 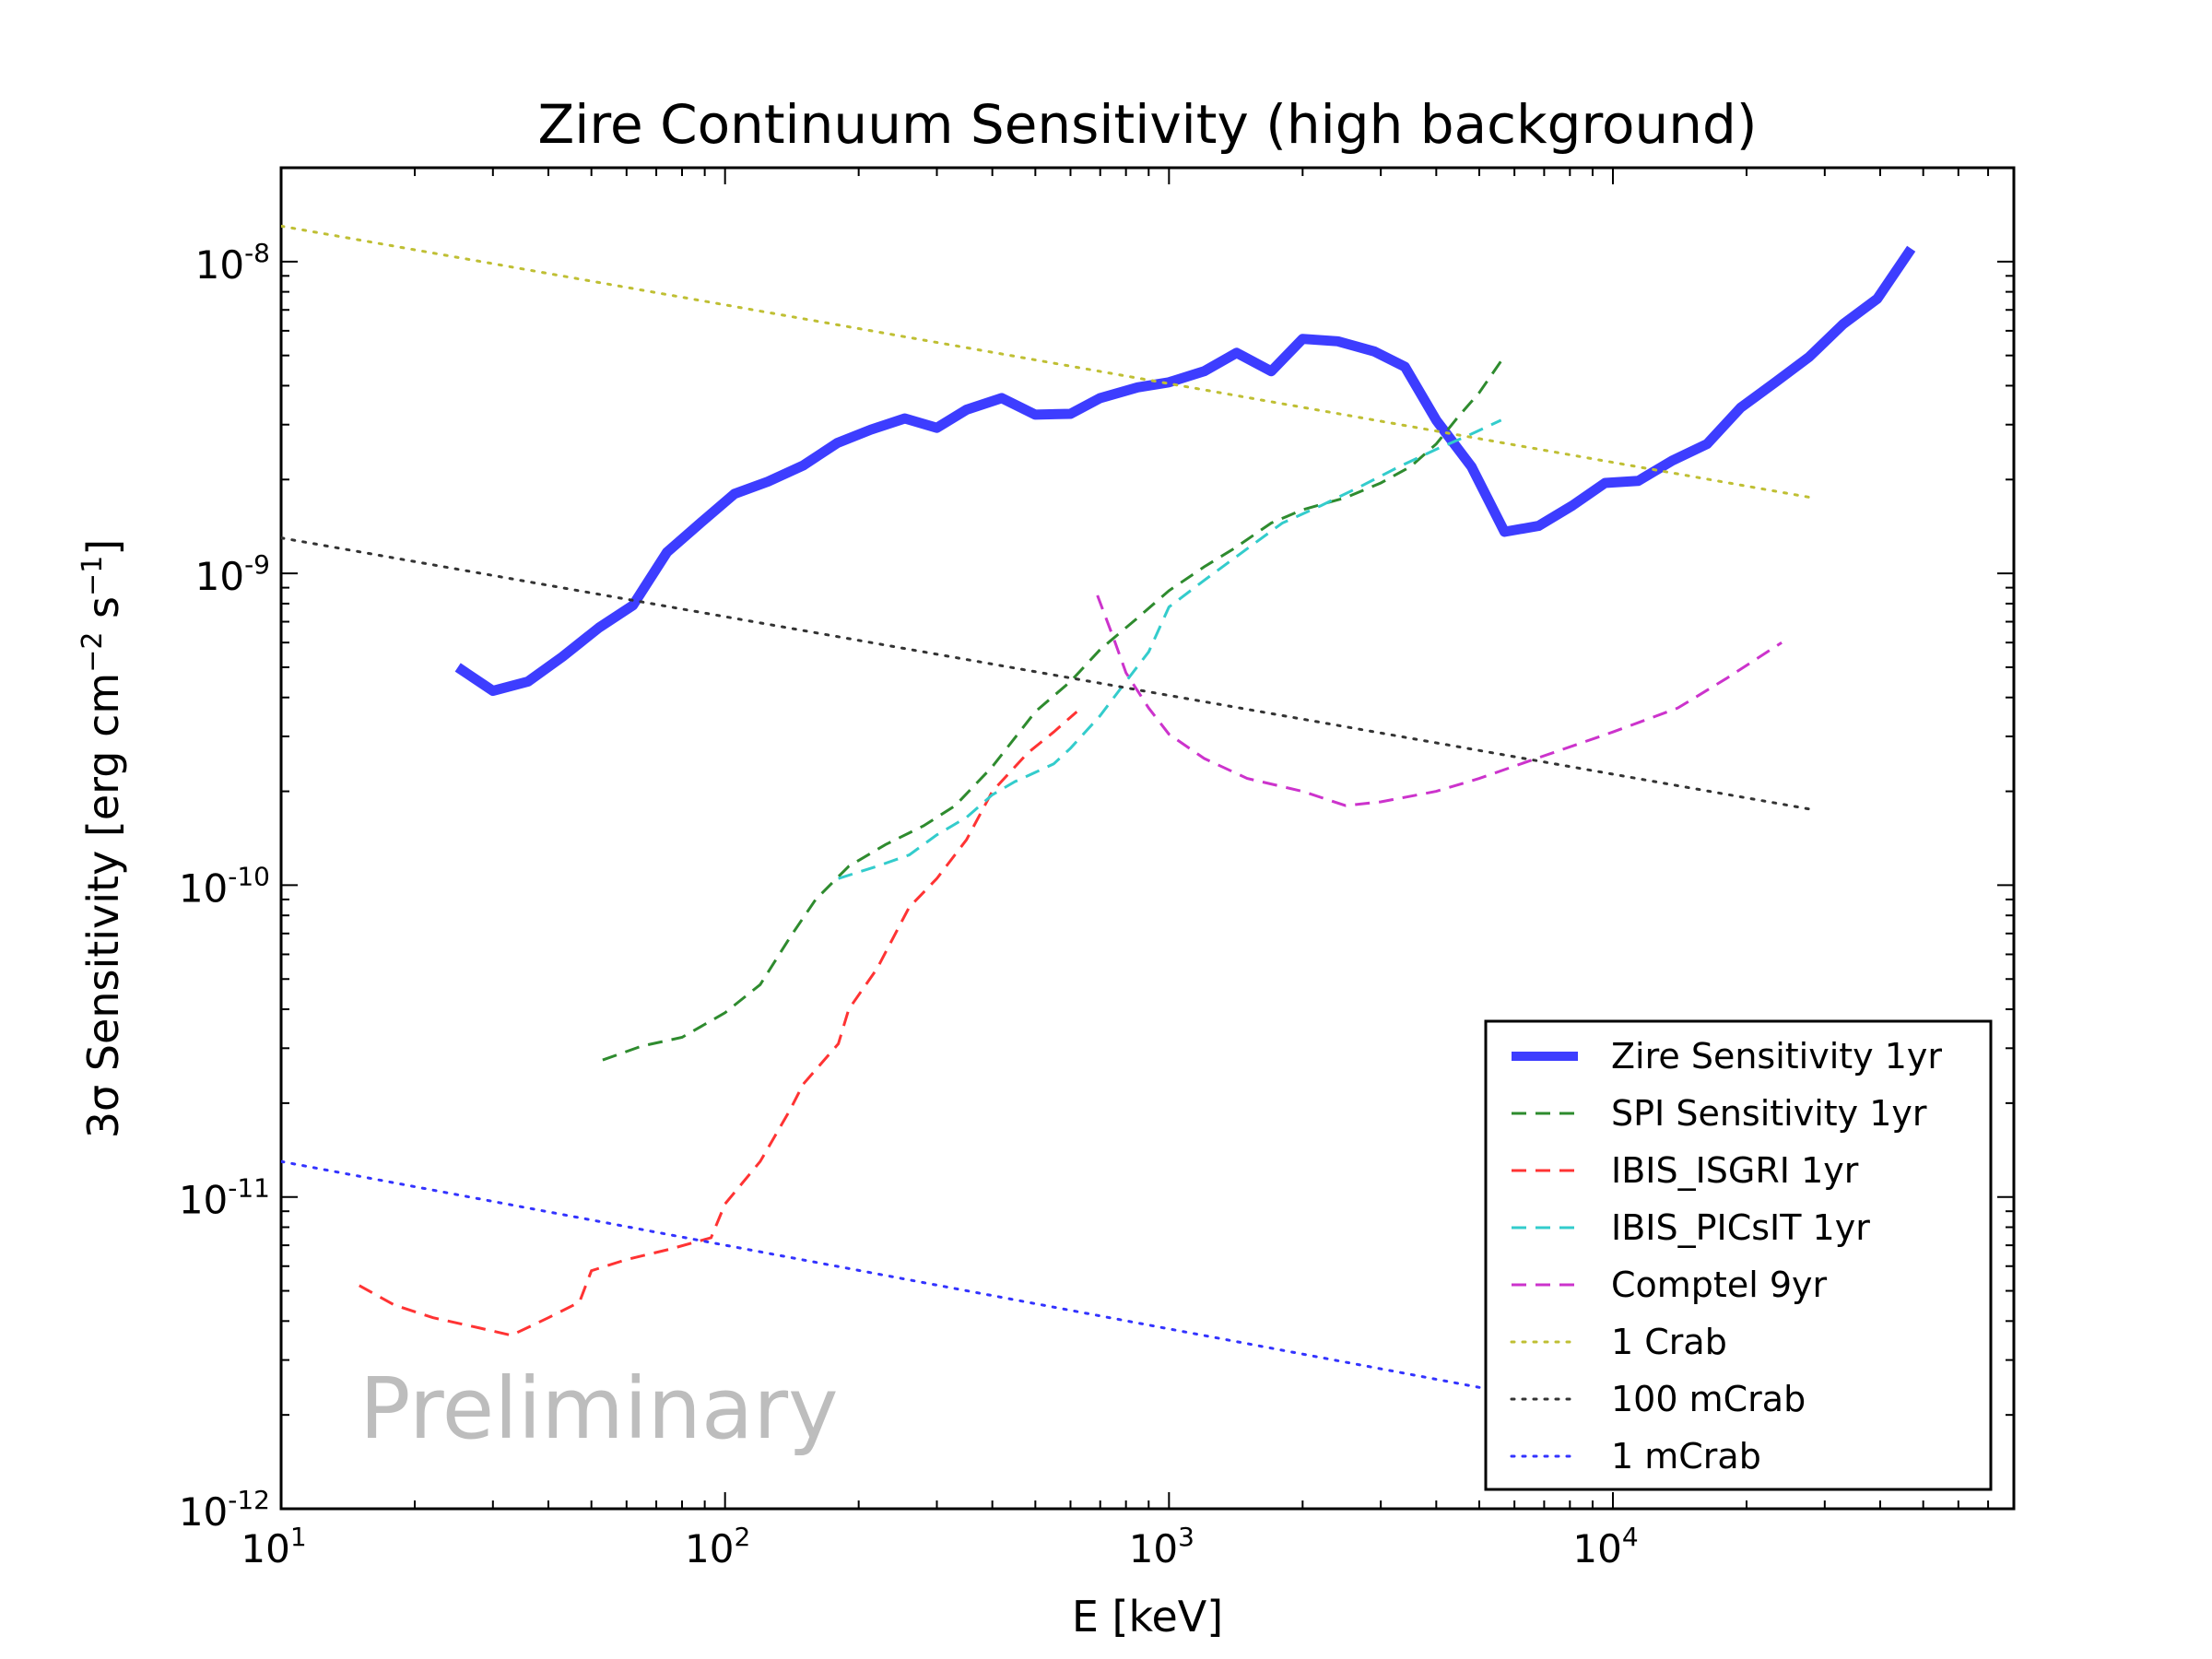 What do you see at coordinates (273, 1546) in the screenshot?
I see `x-tick-label: 101` at bounding box center [273, 1546].